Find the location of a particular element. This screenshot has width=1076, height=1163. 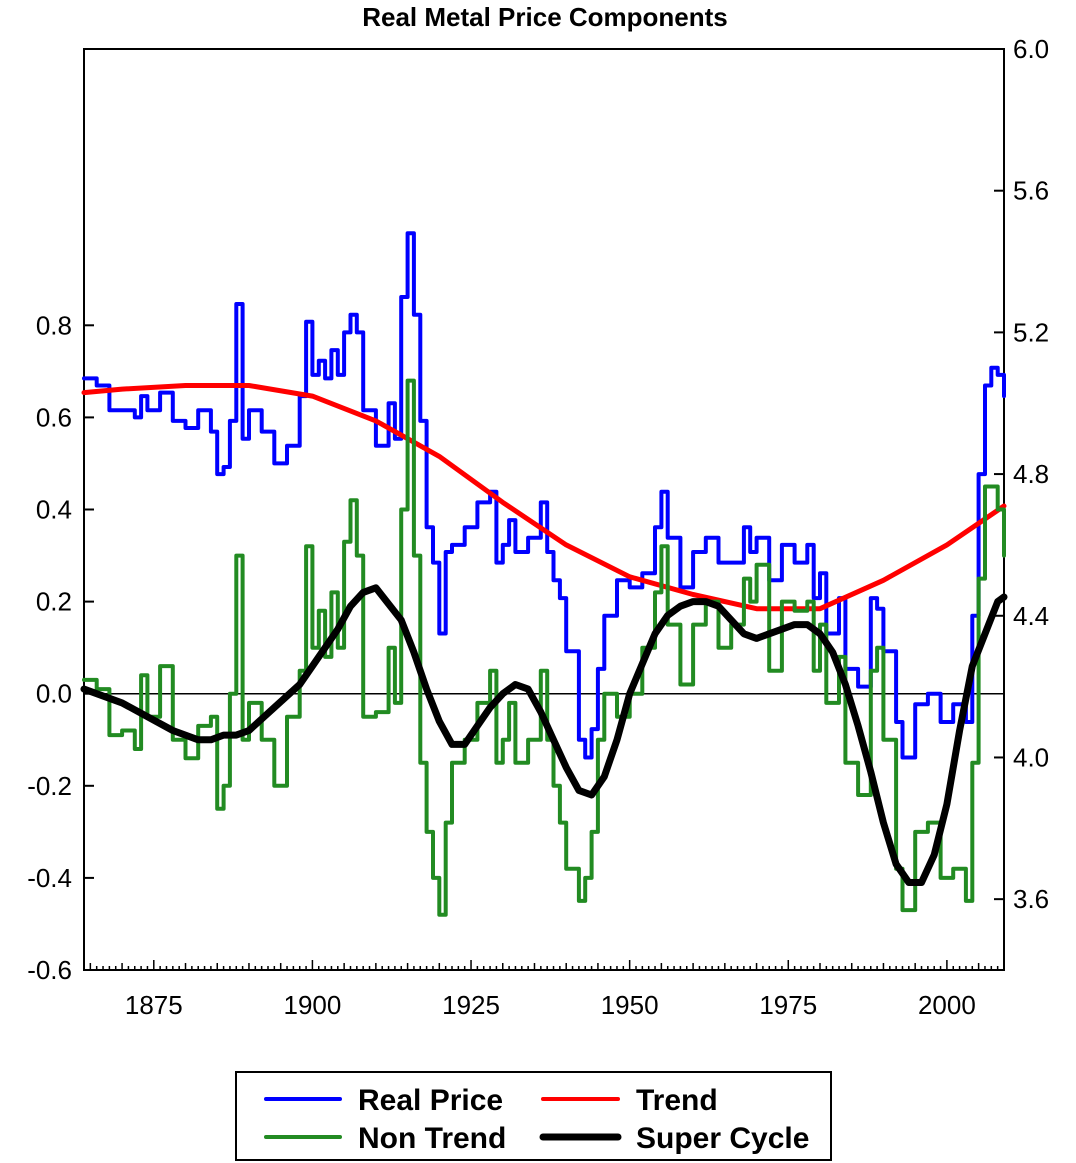

bottom-tick-label: 1900 is located at coordinates (312, 1005).